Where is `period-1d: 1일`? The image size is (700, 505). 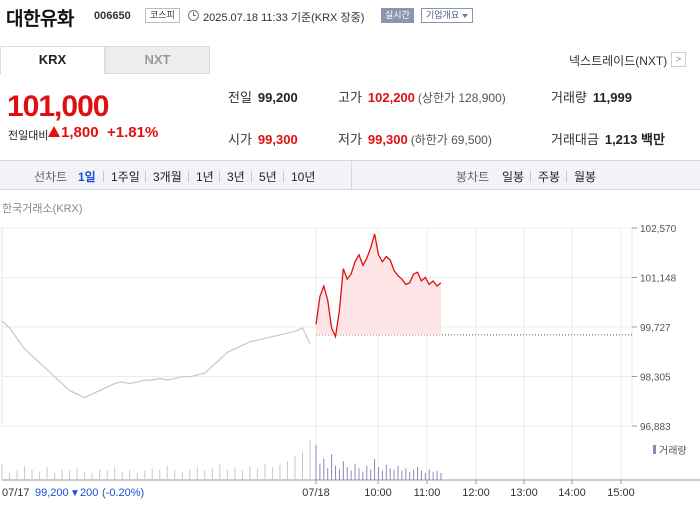
period-1d: 1일 is located at coordinates (87, 177).